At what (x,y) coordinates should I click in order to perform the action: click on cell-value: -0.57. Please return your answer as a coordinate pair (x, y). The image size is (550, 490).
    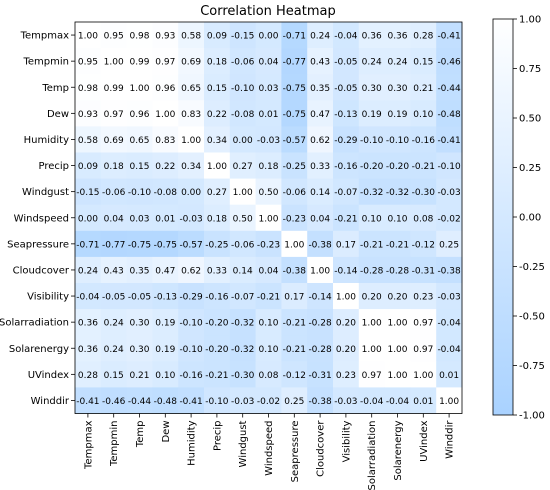
    Looking at the image, I should click on (294, 141).